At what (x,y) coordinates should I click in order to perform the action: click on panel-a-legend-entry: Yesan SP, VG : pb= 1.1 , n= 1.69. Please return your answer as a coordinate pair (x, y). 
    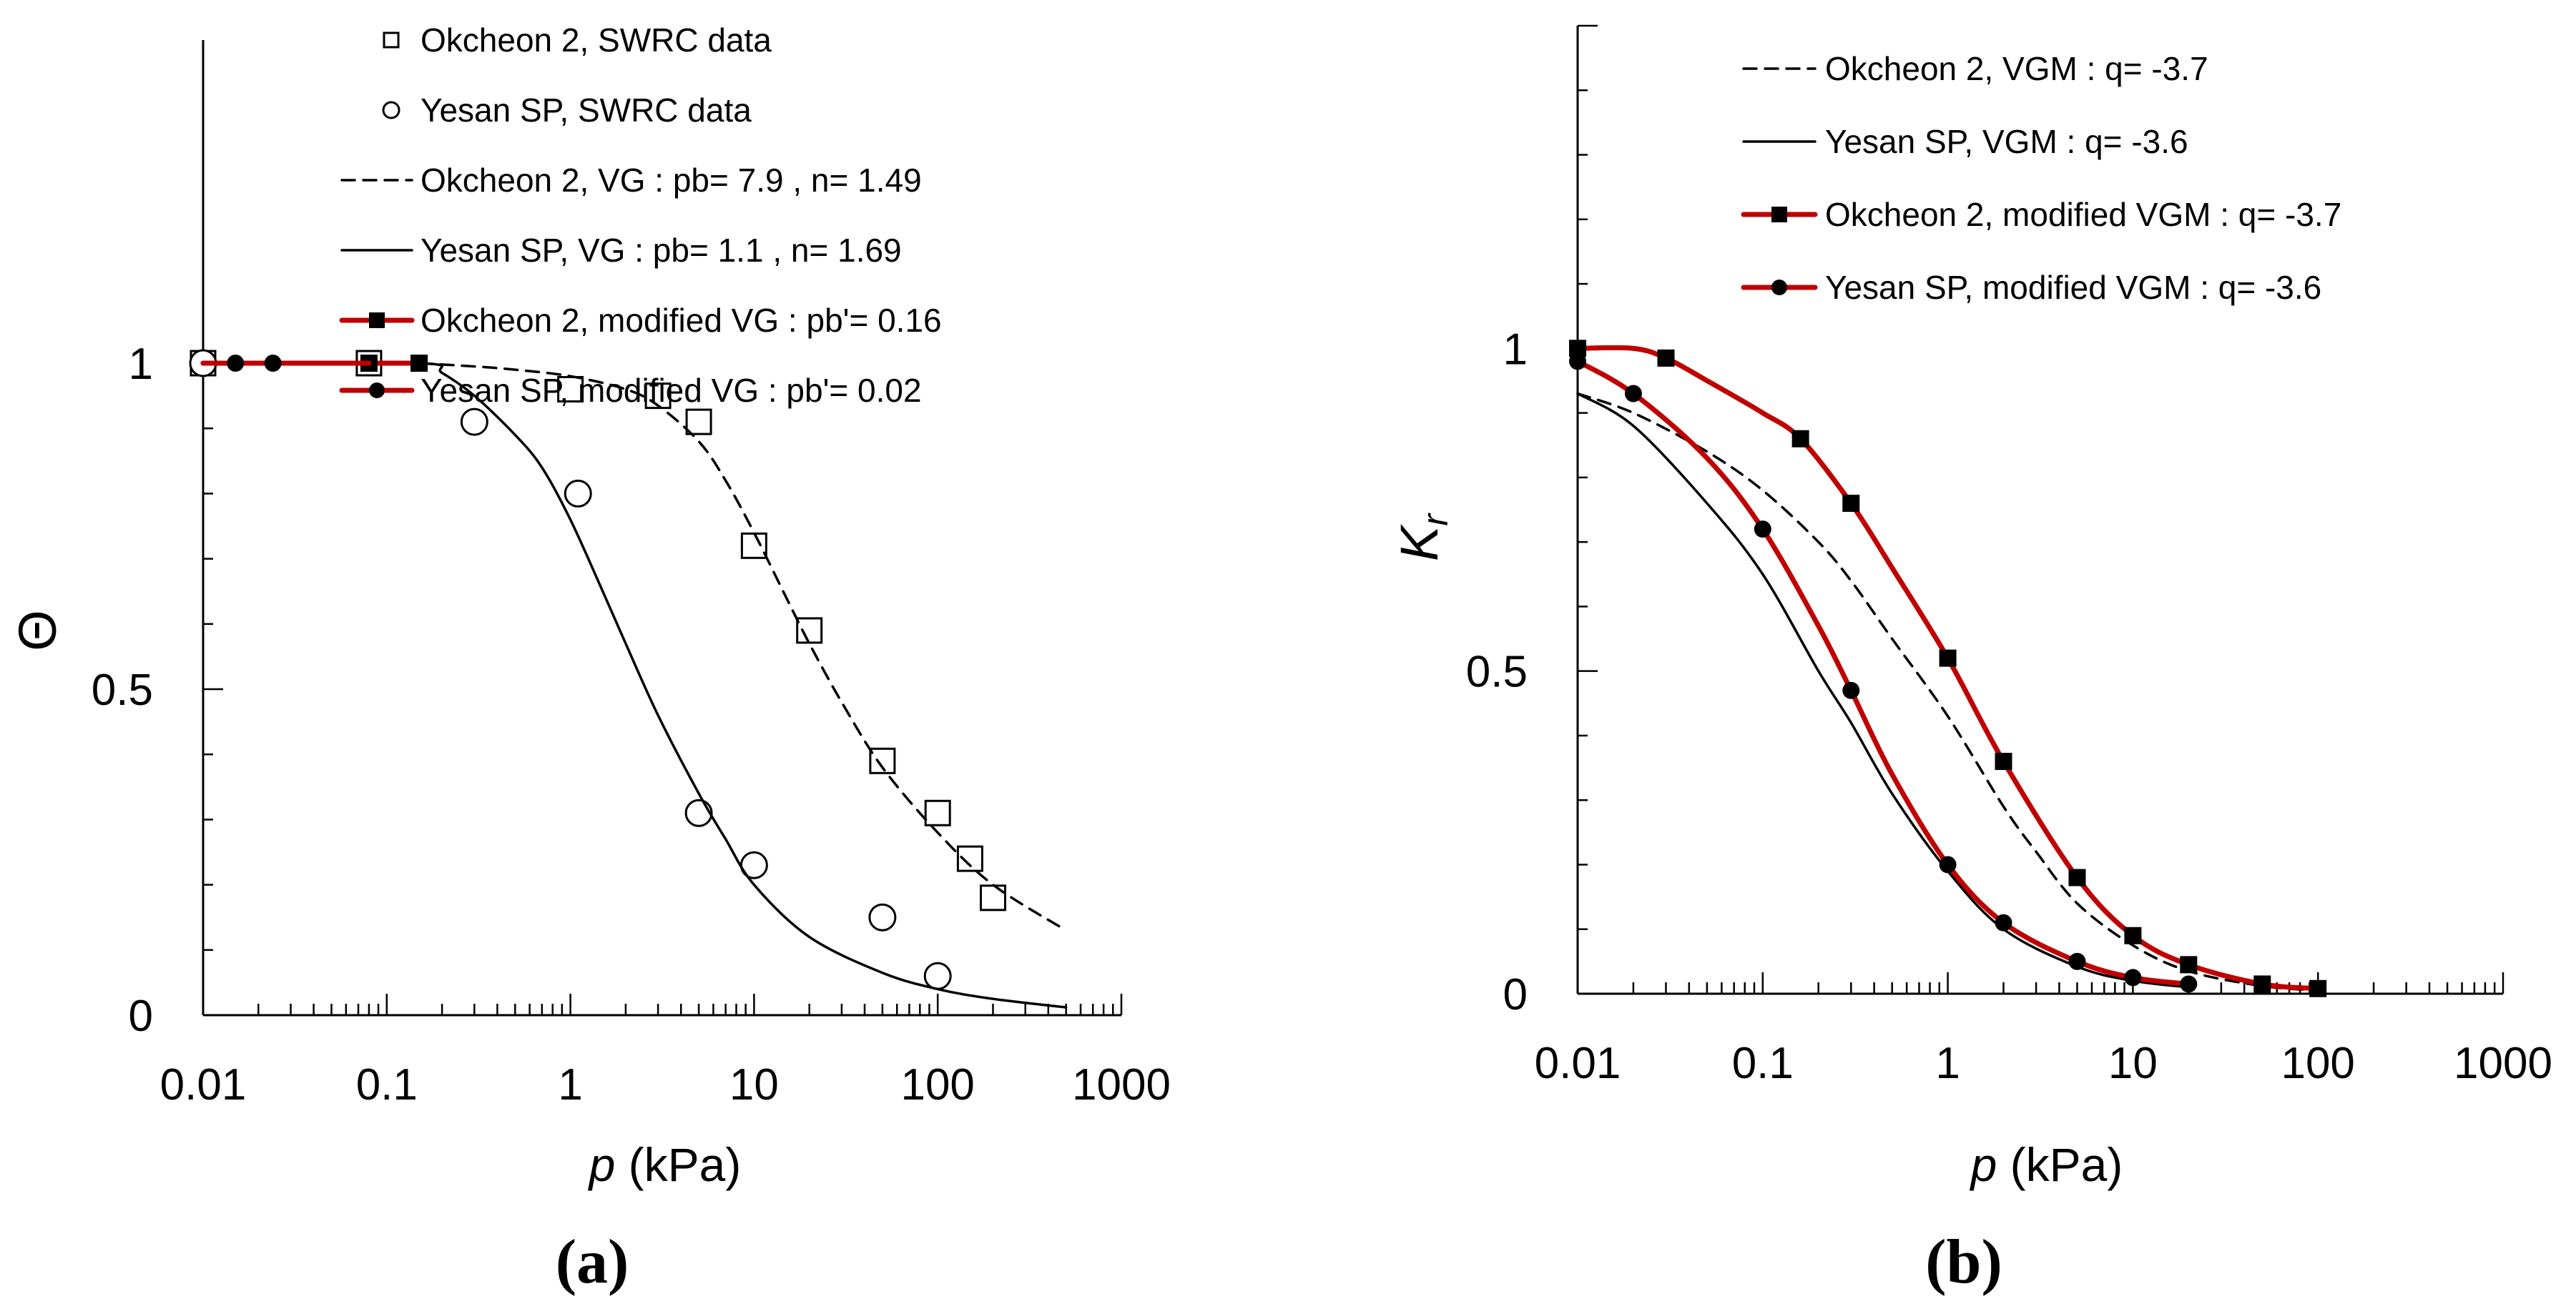
    Looking at the image, I should click on (621, 250).